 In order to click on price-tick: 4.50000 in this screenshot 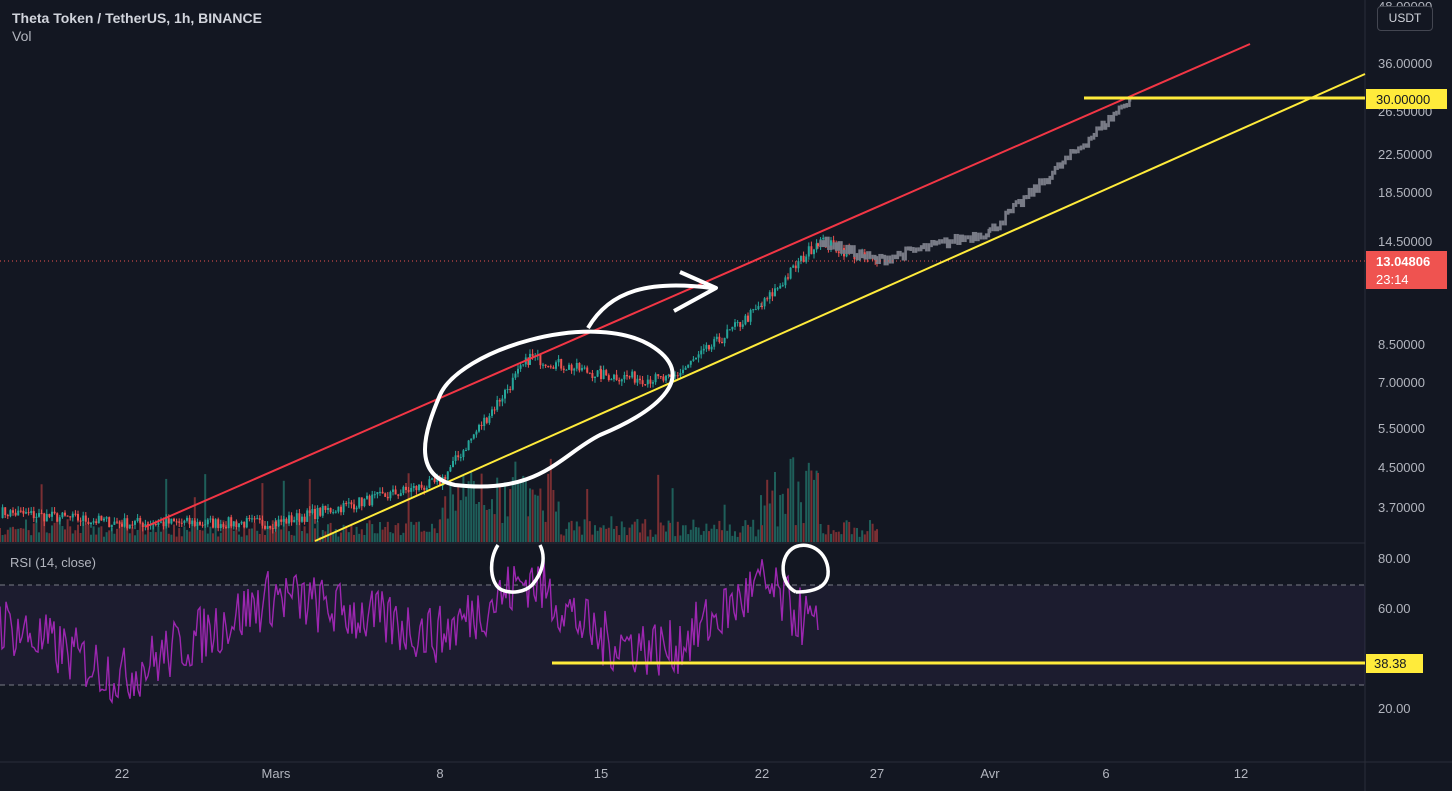, I will do `click(1401, 467)`.